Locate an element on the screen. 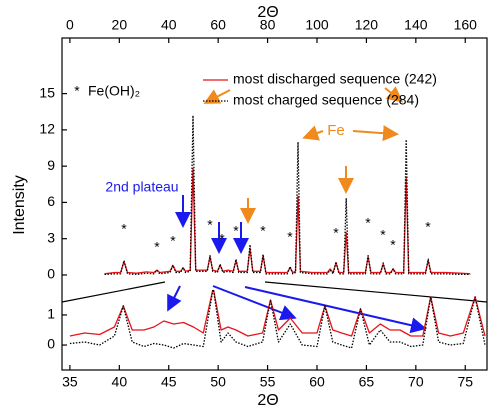 The width and height of the screenshot is (489, 412). x-tick-label: 100 is located at coordinates (317, 25).